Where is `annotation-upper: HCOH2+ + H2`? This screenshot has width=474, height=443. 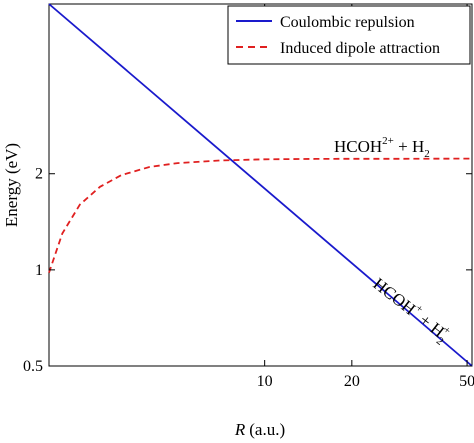 annotation-upper: HCOH2+ + H2 is located at coordinates (382, 147).